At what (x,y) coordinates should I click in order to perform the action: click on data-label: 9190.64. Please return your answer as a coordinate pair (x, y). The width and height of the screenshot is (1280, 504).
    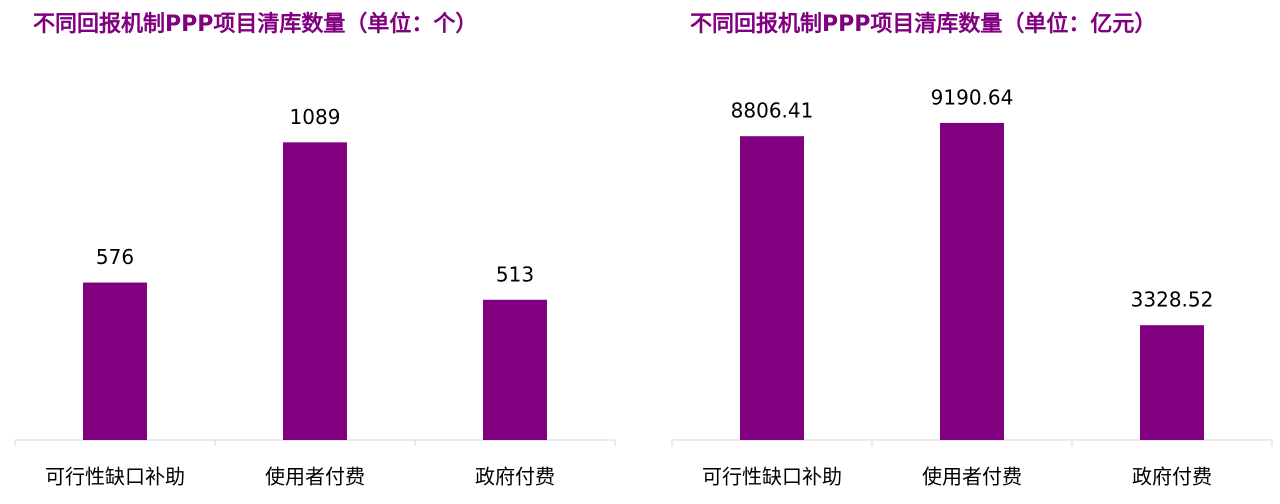
    Looking at the image, I should click on (972, 97).